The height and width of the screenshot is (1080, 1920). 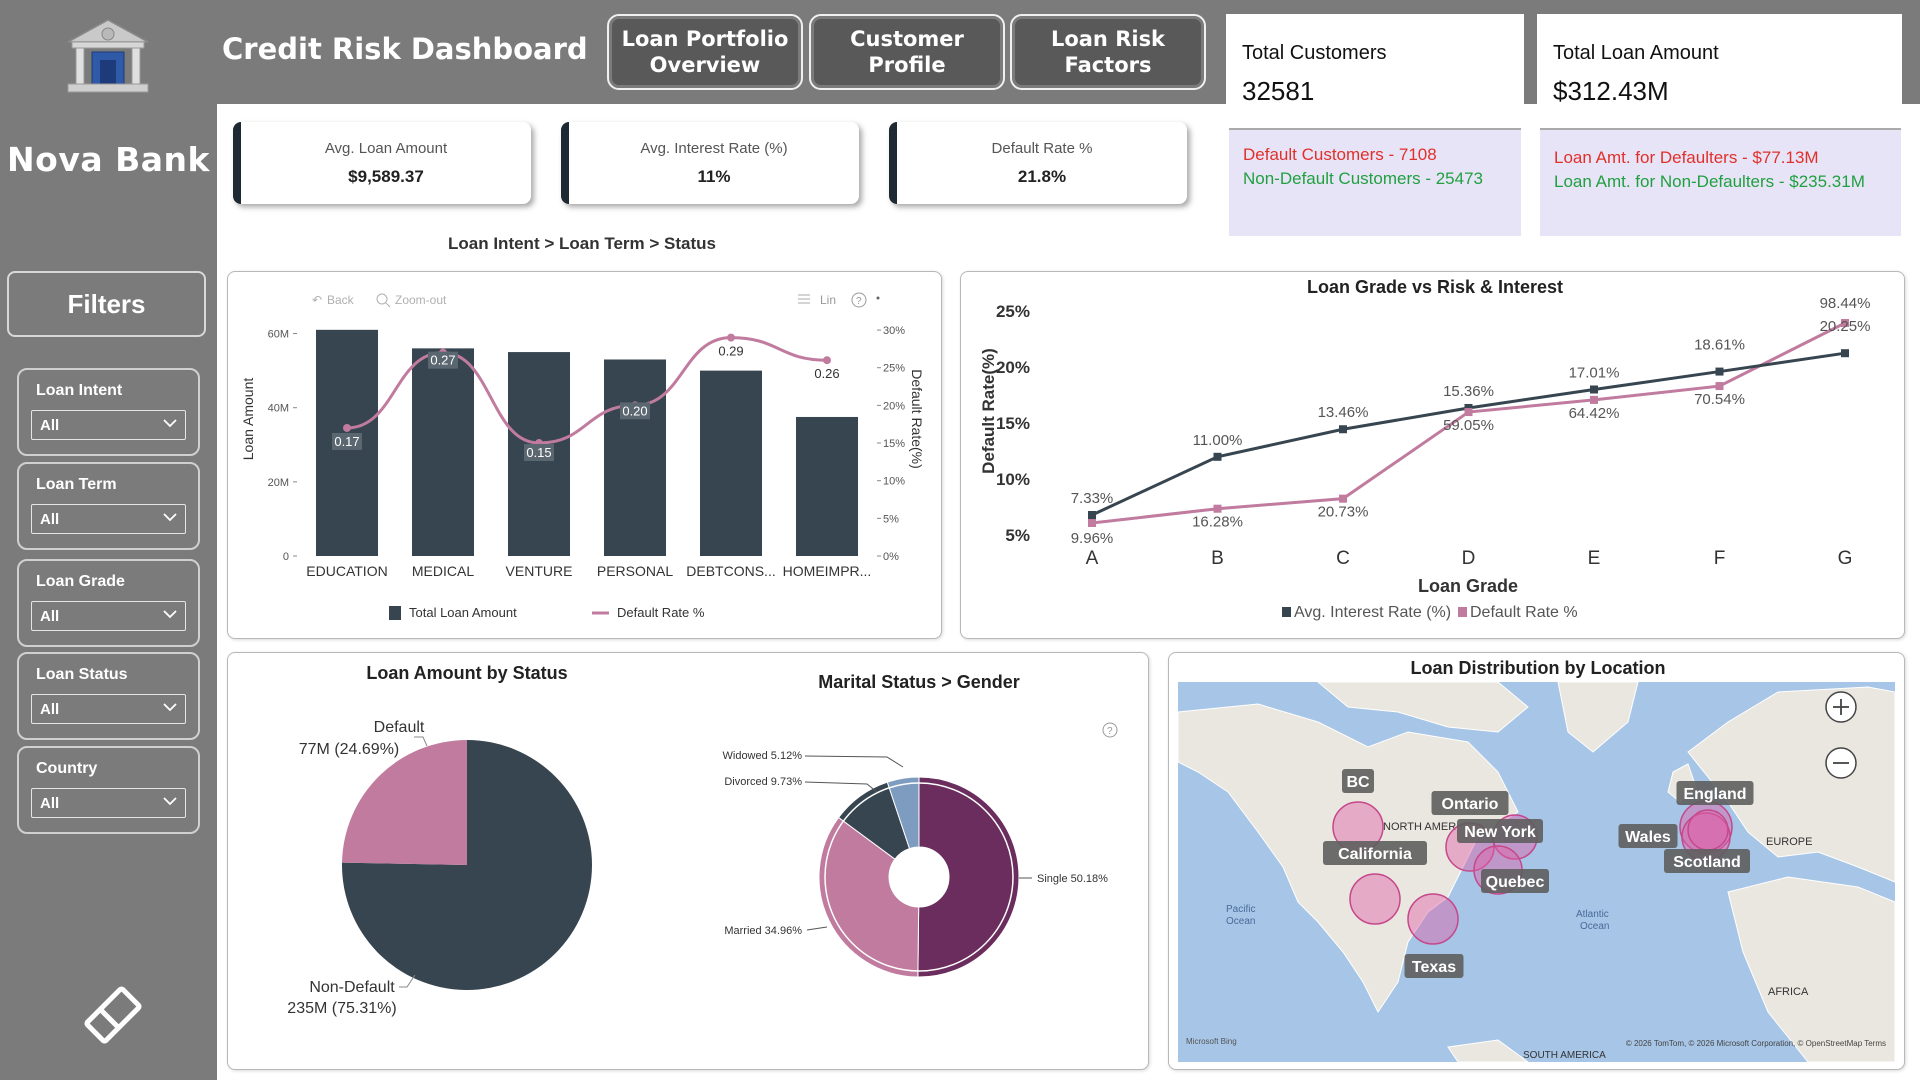 I want to click on slice-label: Single 50.18%, so click(x=1072, y=879).